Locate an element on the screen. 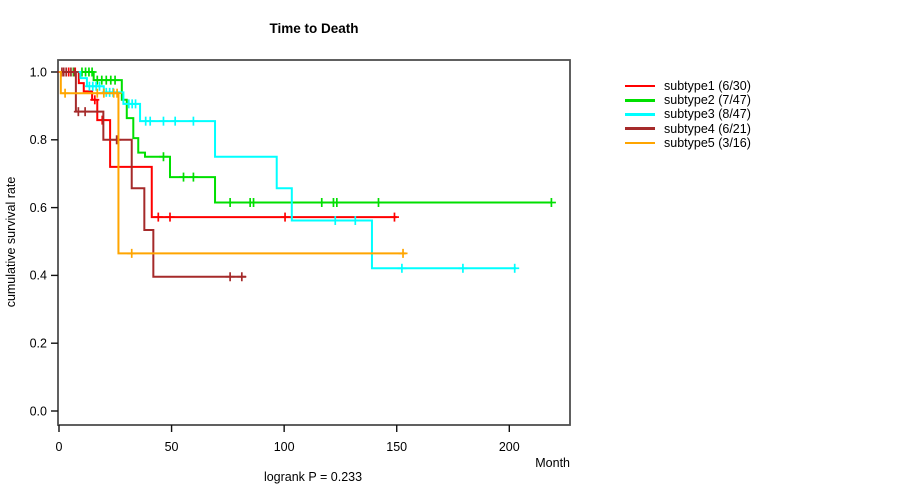 Image resolution: width=900 pixels, height=500 pixels. page-title: Time to Death is located at coordinates (314, 28).